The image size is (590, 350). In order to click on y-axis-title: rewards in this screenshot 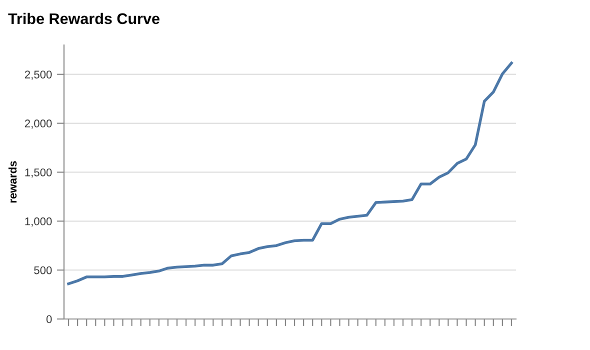, I will do `click(12, 182)`.